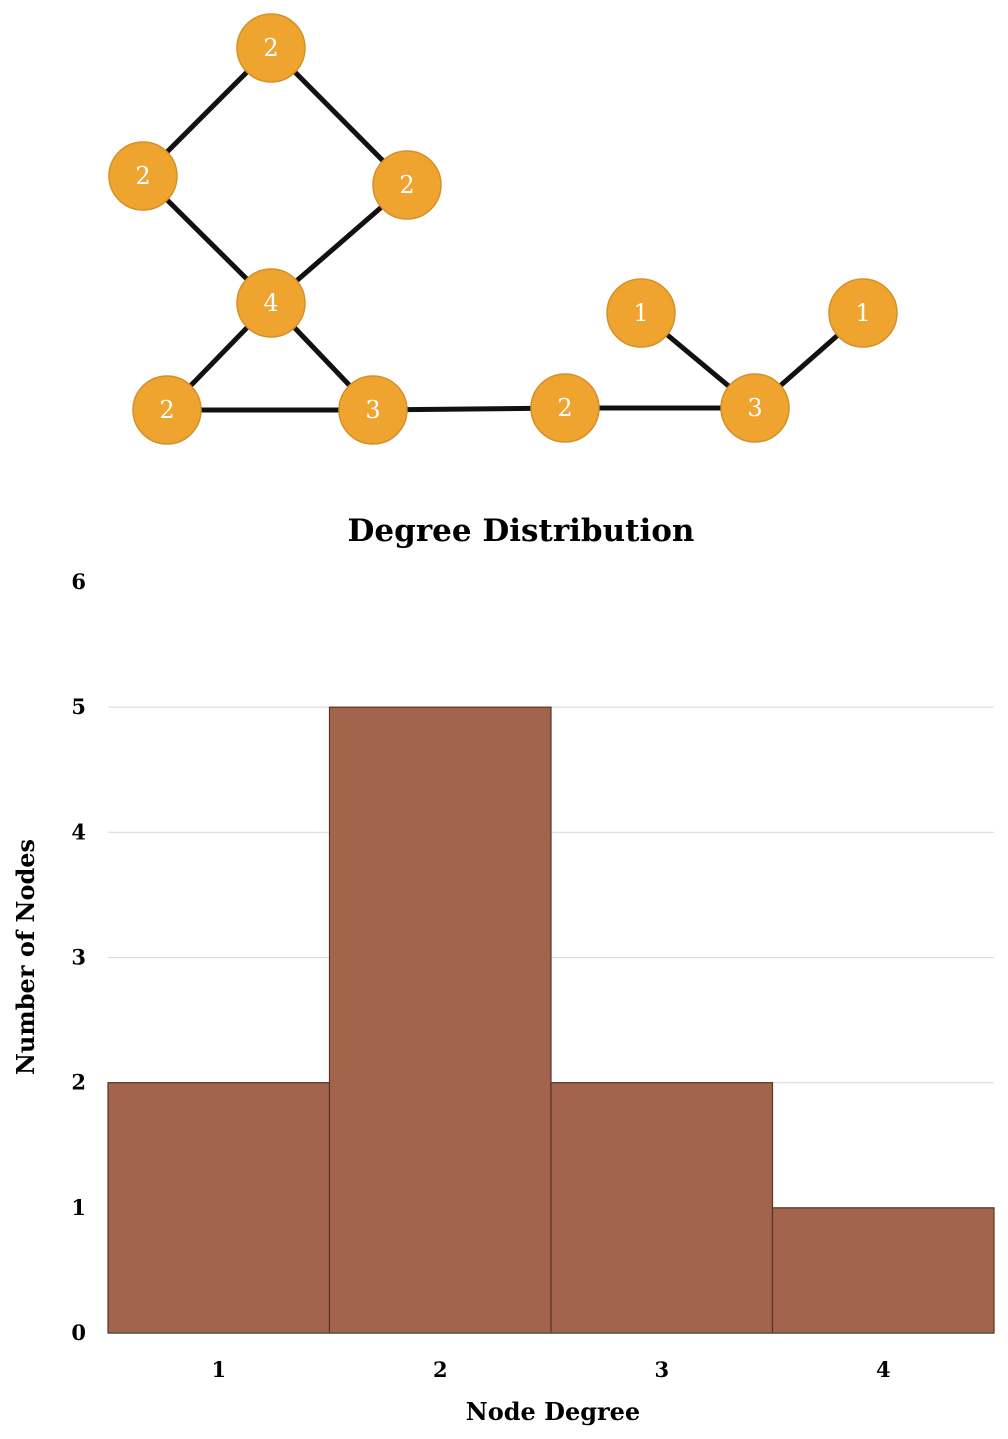 This screenshot has width=1008, height=1439. Describe the element at coordinates (521, 531) in the screenshot. I see `chart-title: Degree Distribution` at that location.